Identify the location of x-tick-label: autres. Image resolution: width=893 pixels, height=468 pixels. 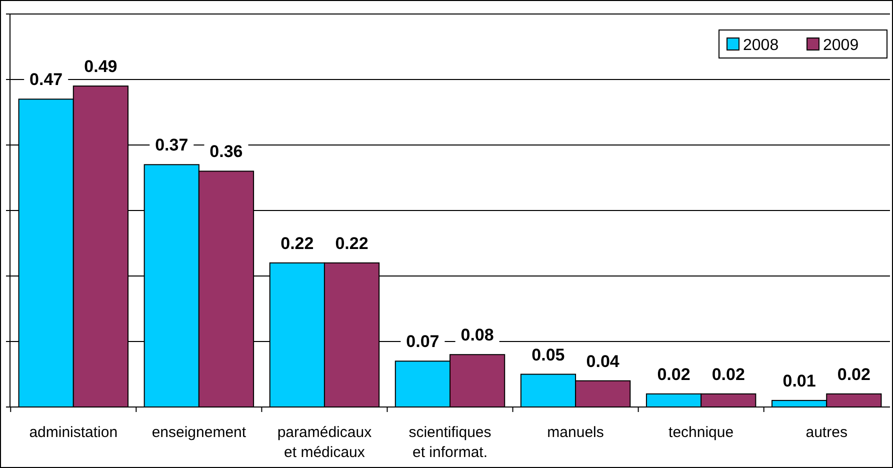
(827, 432).